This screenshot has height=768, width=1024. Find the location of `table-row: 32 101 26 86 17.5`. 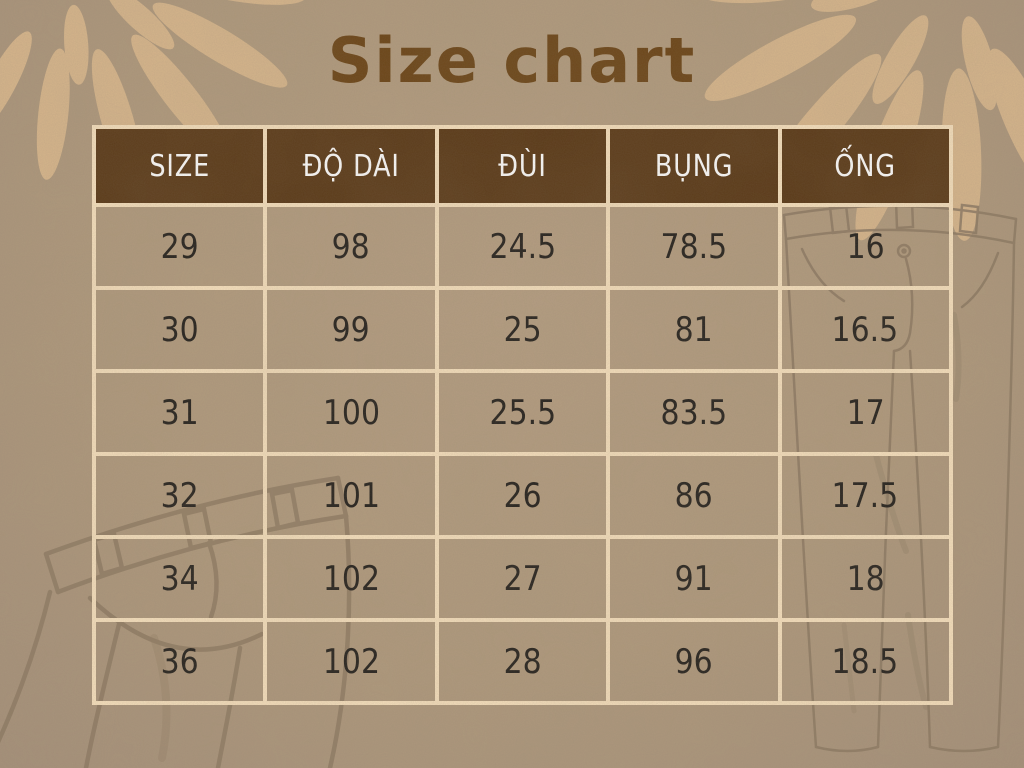

table-row: 32 101 26 86 17.5 is located at coordinates (522, 495).